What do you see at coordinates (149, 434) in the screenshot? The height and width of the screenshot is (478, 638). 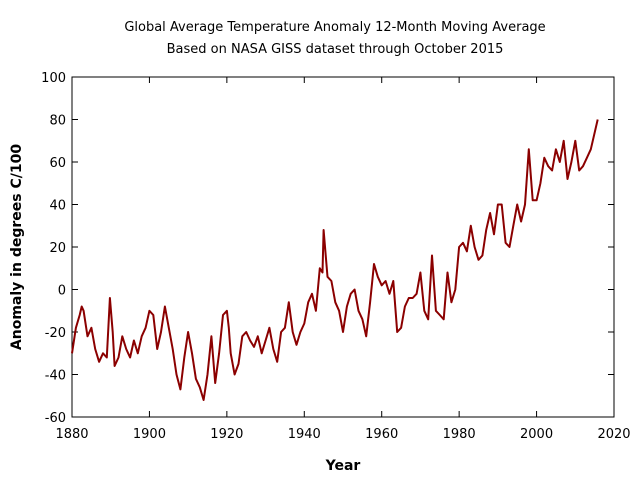 I see `x-tick-label: 1900` at bounding box center [149, 434].